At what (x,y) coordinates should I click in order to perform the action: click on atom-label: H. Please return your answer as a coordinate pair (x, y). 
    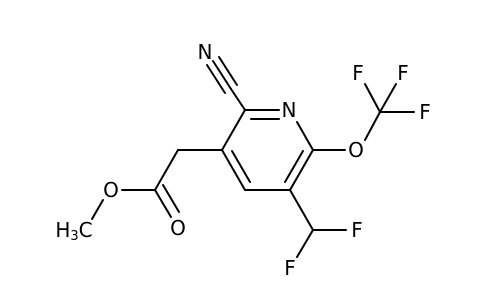
    Looking at the image, I should click on (62, 230).